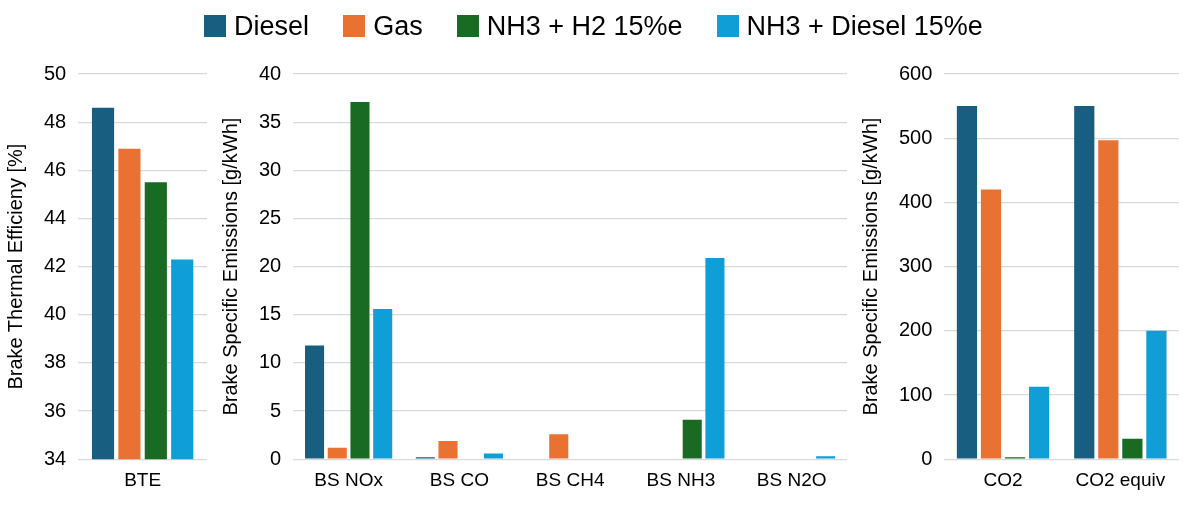 This screenshot has height=506, width=1187. Describe the element at coordinates (915, 136) in the screenshot. I see `y-tick-label: 500` at that location.